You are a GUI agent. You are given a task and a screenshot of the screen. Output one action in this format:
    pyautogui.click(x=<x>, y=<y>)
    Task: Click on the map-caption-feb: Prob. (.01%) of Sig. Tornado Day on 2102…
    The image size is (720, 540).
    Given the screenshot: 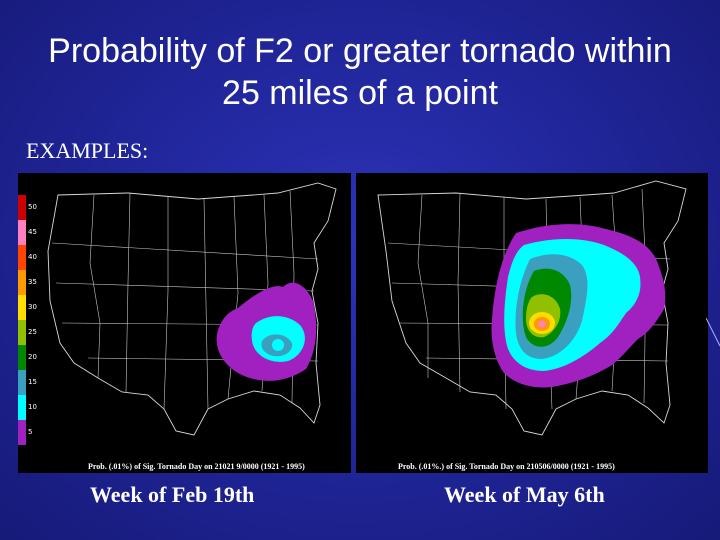 What is the action you would take?
    pyautogui.click(x=196, y=466)
    